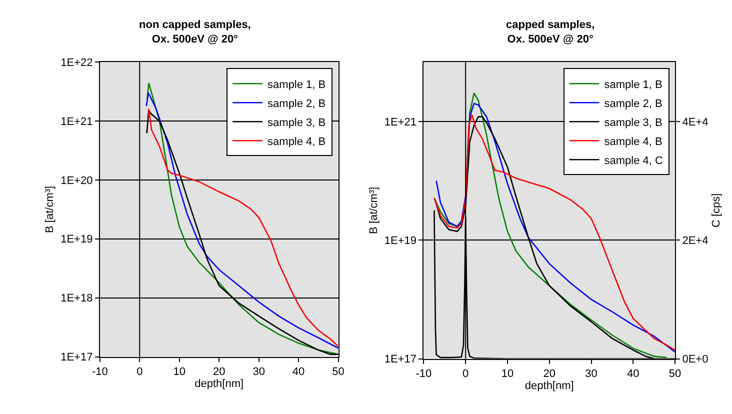  I want to click on y-tick-label: 1E+20, so click(76, 180).